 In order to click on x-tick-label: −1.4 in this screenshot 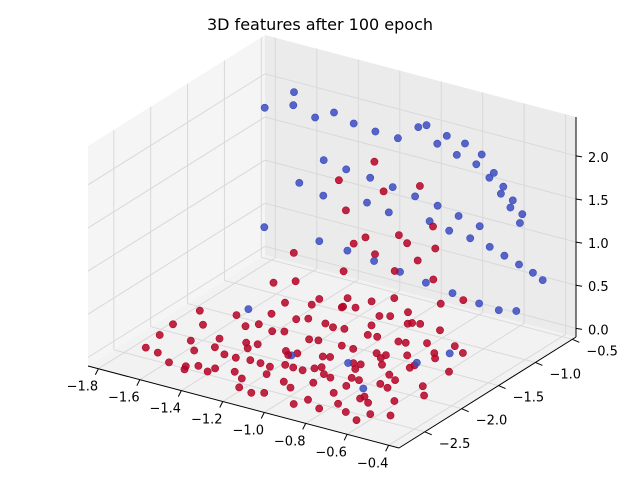, I will do `click(166, 409)`.